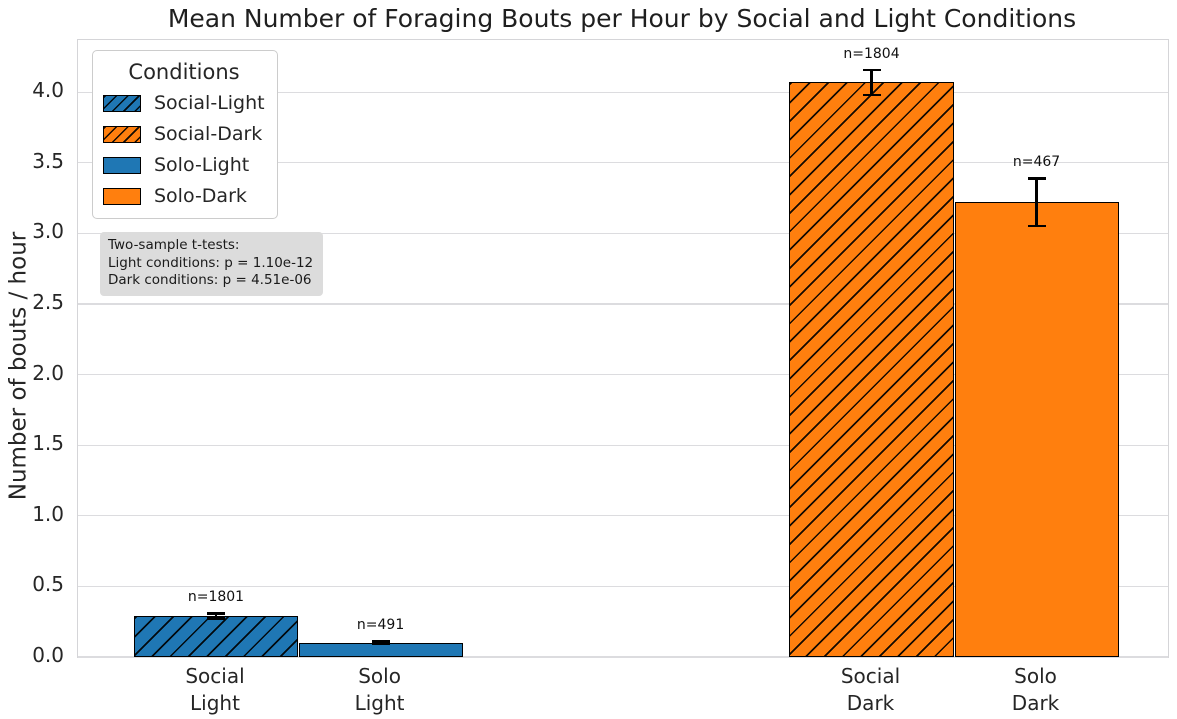 This screenshot has height=719, width=1177. Describe the element at coordinates (48, 513) in the screenshot. I see `y-tick-label: 1.0` at that location.